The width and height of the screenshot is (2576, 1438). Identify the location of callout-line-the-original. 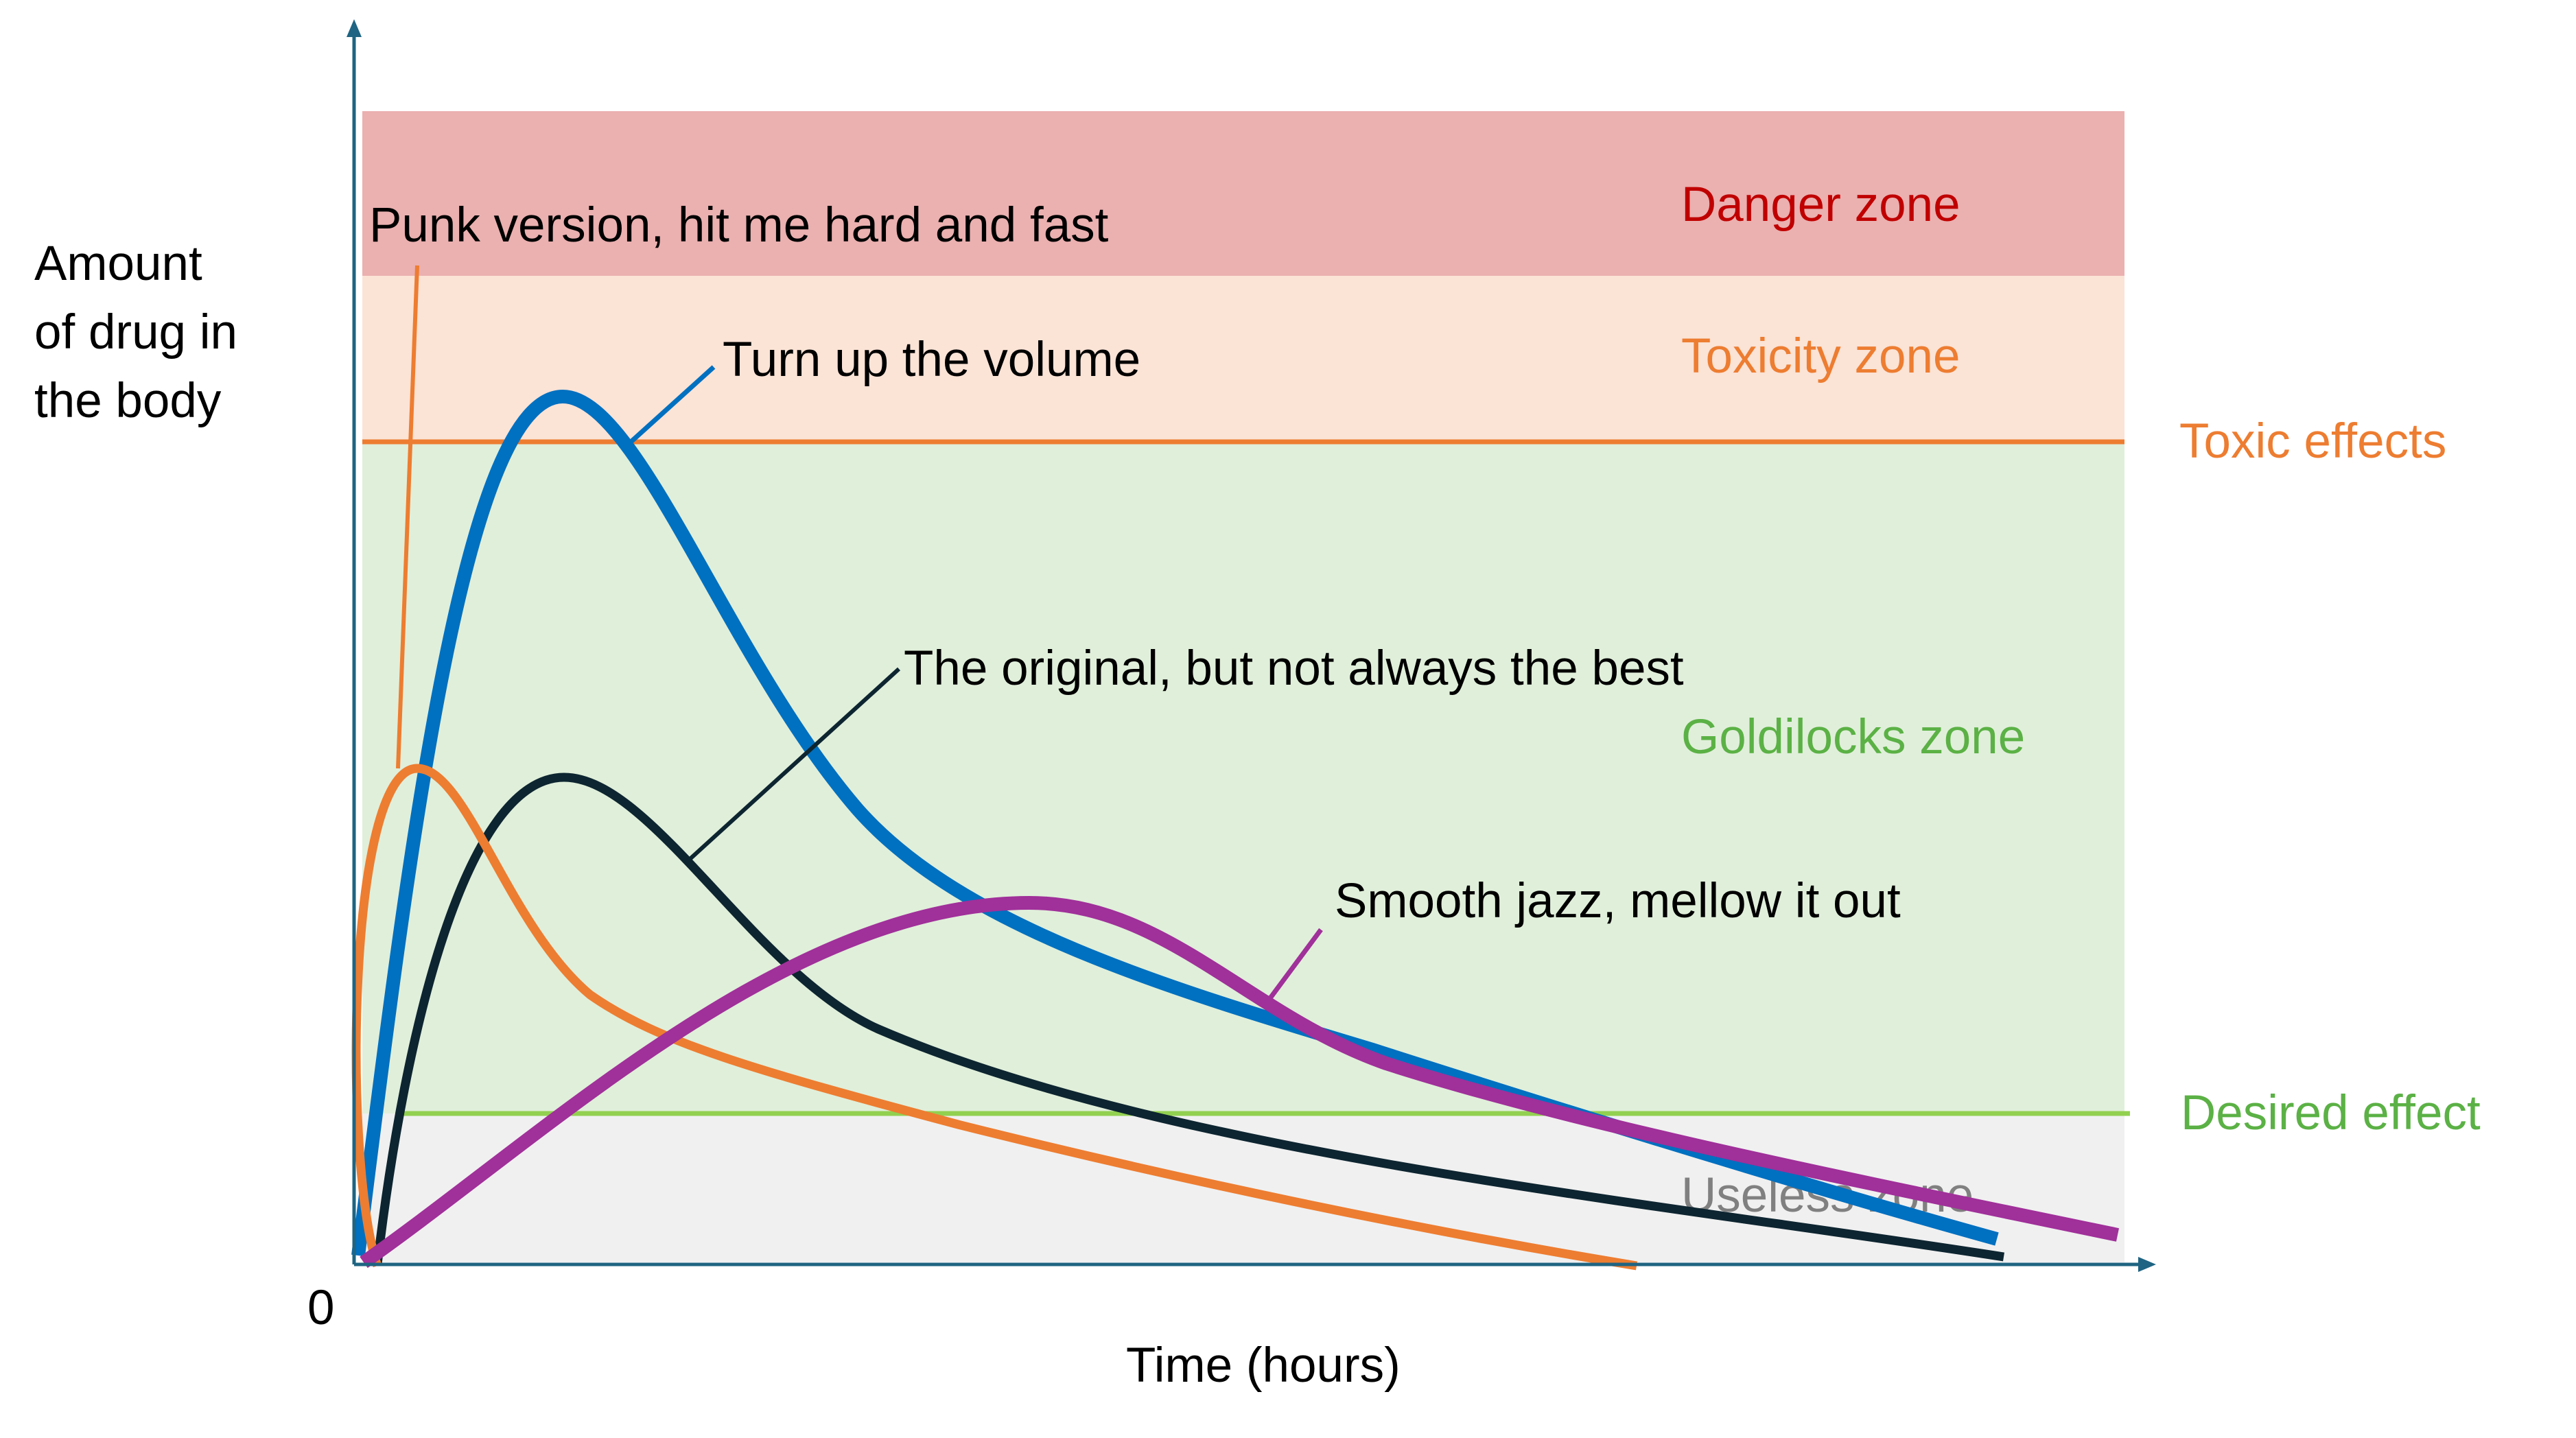
(792, 765).